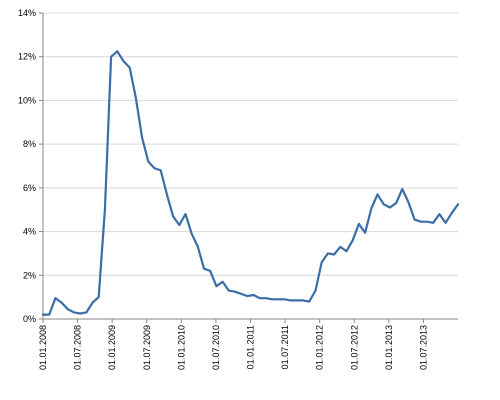  What do you see at coordinates (29, 275) in the screenshot?
I see `y-tick-label: 2%` at bounding box center [29, 275].